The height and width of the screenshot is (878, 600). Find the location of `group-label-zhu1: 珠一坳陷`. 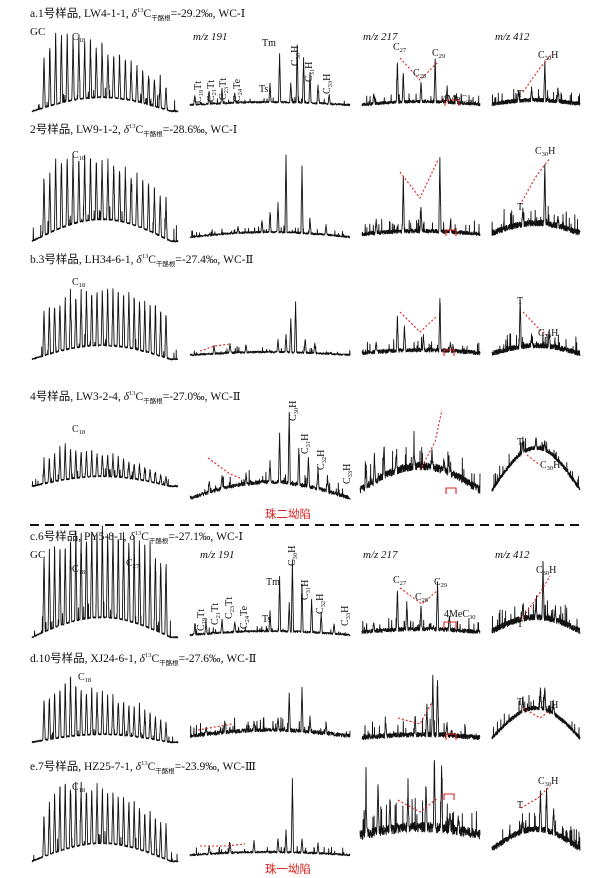

group-label-zhu1: 珠一坳陷 is located at coordinates (288, 869).